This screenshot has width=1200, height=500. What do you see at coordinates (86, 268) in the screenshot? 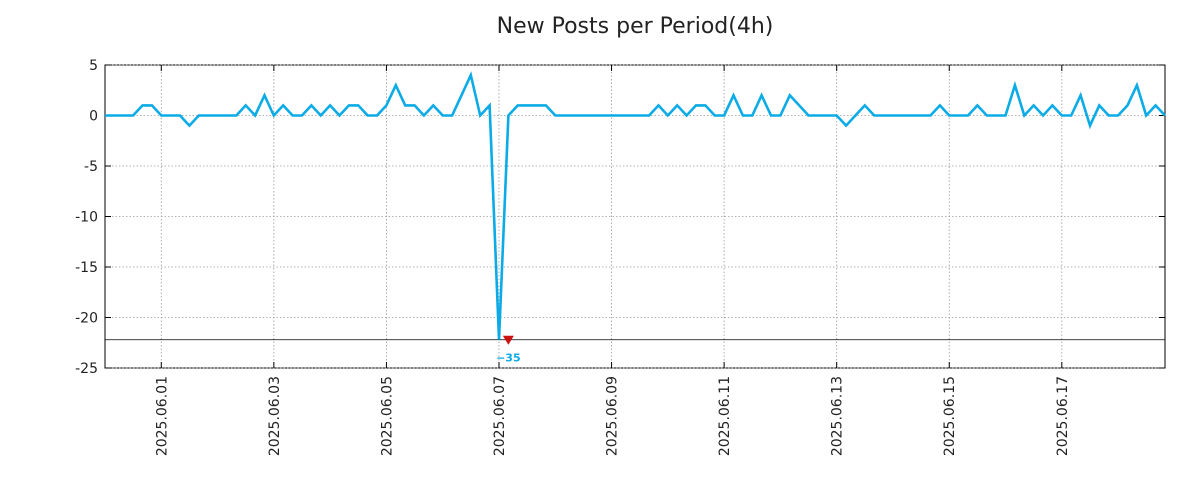
I see `y-tick-label: -15` at bounding box center [86, 268].